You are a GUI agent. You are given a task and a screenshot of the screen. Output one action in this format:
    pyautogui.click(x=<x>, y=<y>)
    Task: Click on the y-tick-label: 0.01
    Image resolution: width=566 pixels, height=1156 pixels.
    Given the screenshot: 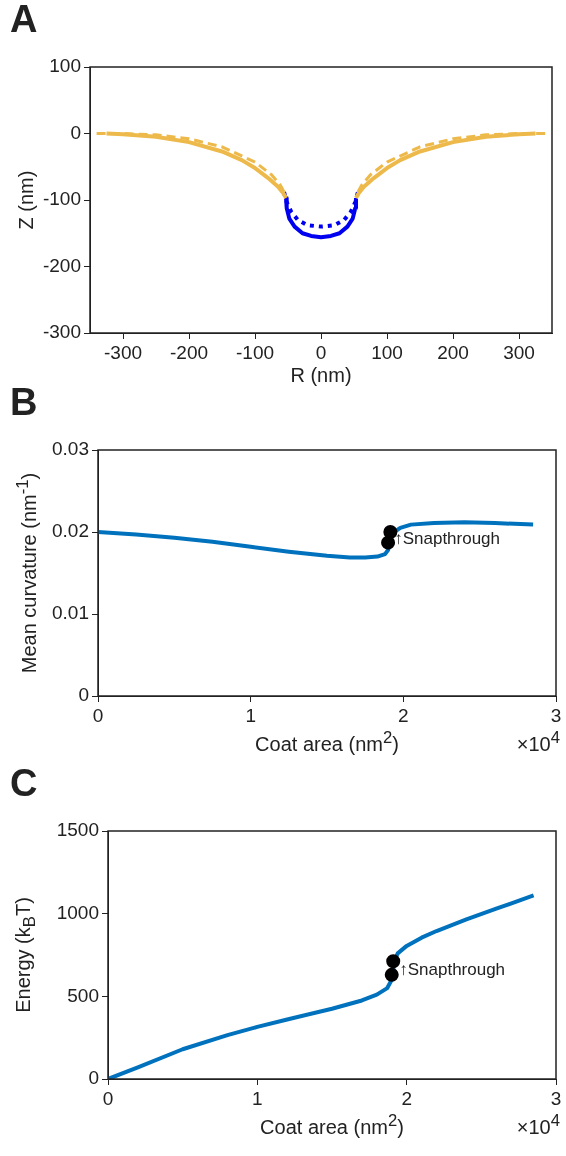 What is the action you would take?
    pyautogui.click(x=70, y=613)
    